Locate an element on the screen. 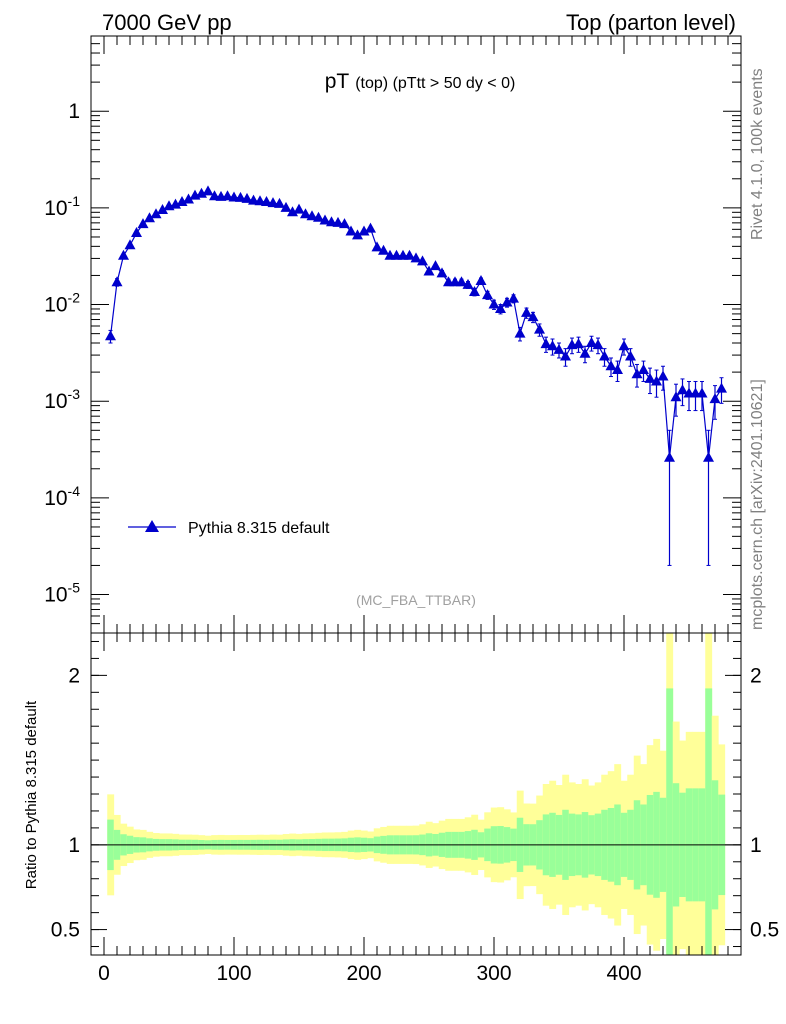 The height and width of the screenshot is (1024, 786). x-tick-label: 400 is located at coordinates (623, 973).